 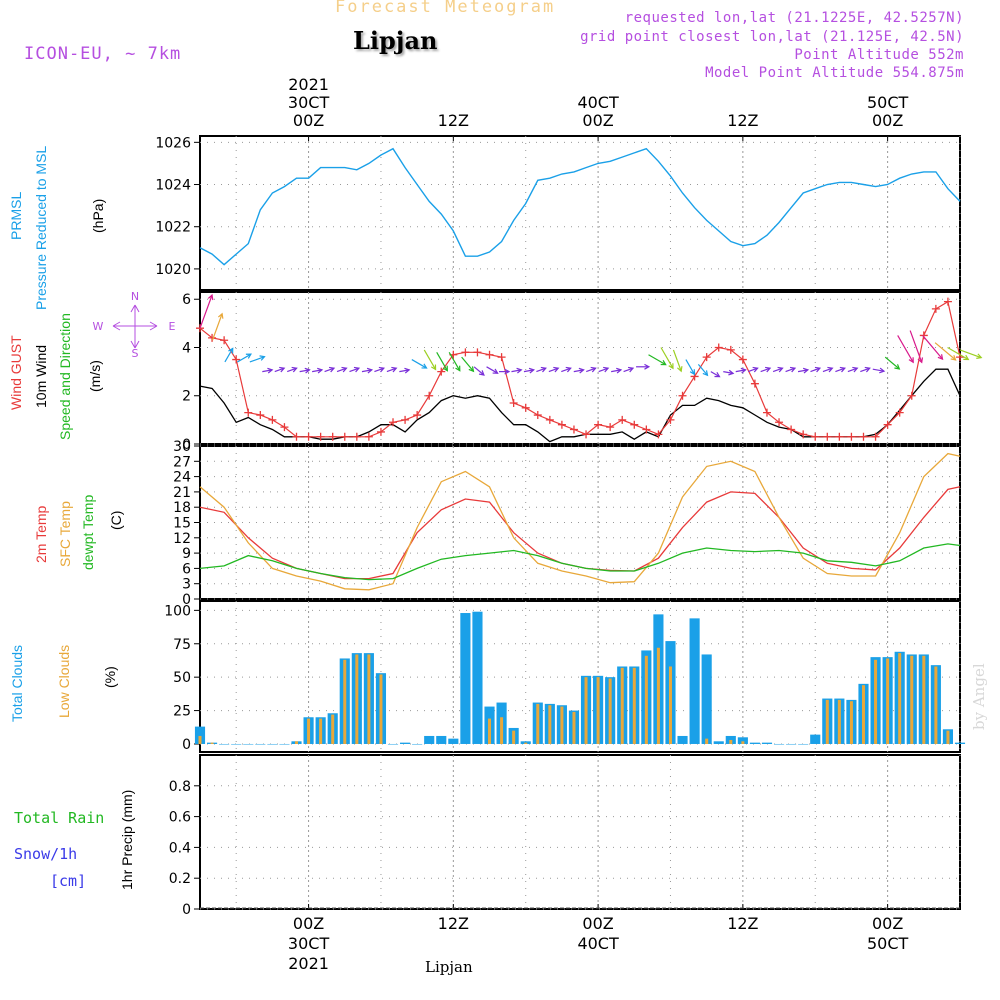 What do you see at coordinates (580, 562) in the screenshot?
I see `series-line-dewpt-temp` at bounding box center [580, 562].